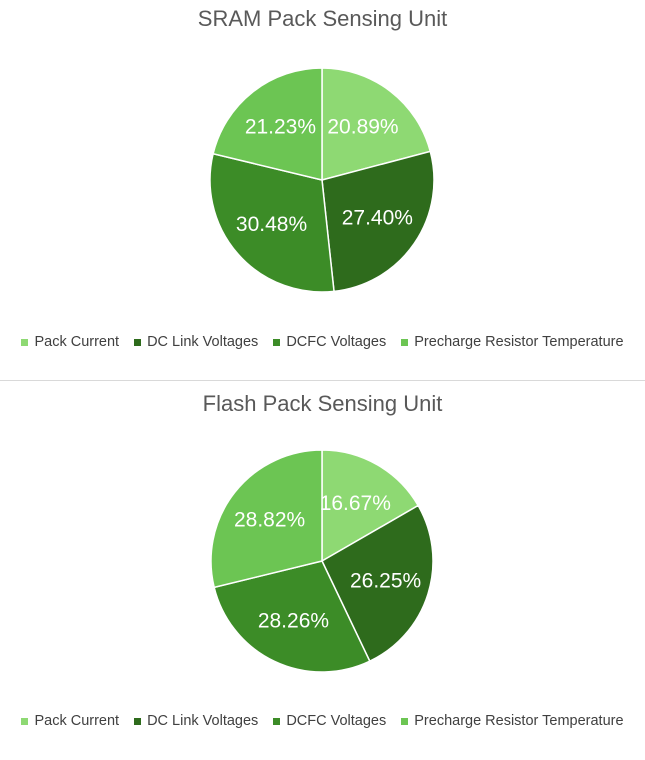 The width and height of the screenshot is (645, 760). I want to click on data-label-dcfc-voltages: 28.26%, so click(293, 621).